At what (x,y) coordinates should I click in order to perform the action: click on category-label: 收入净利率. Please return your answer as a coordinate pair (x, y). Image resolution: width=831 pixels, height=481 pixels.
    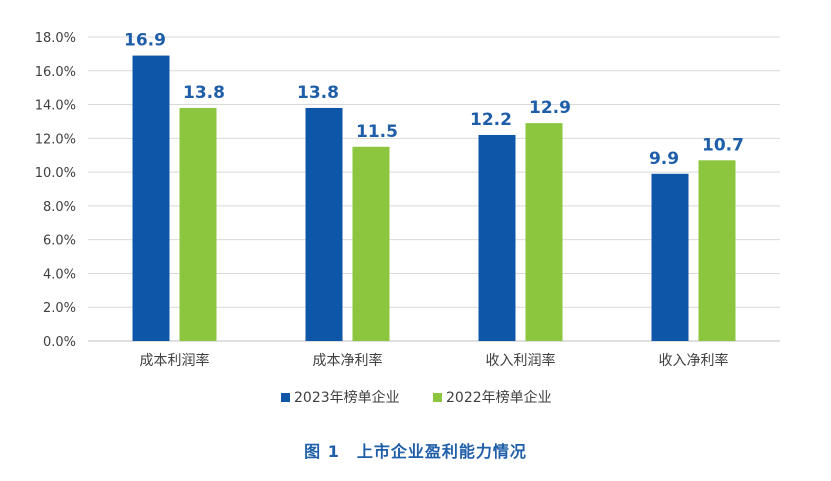
    Looking at the image, I should click on (694, 360).